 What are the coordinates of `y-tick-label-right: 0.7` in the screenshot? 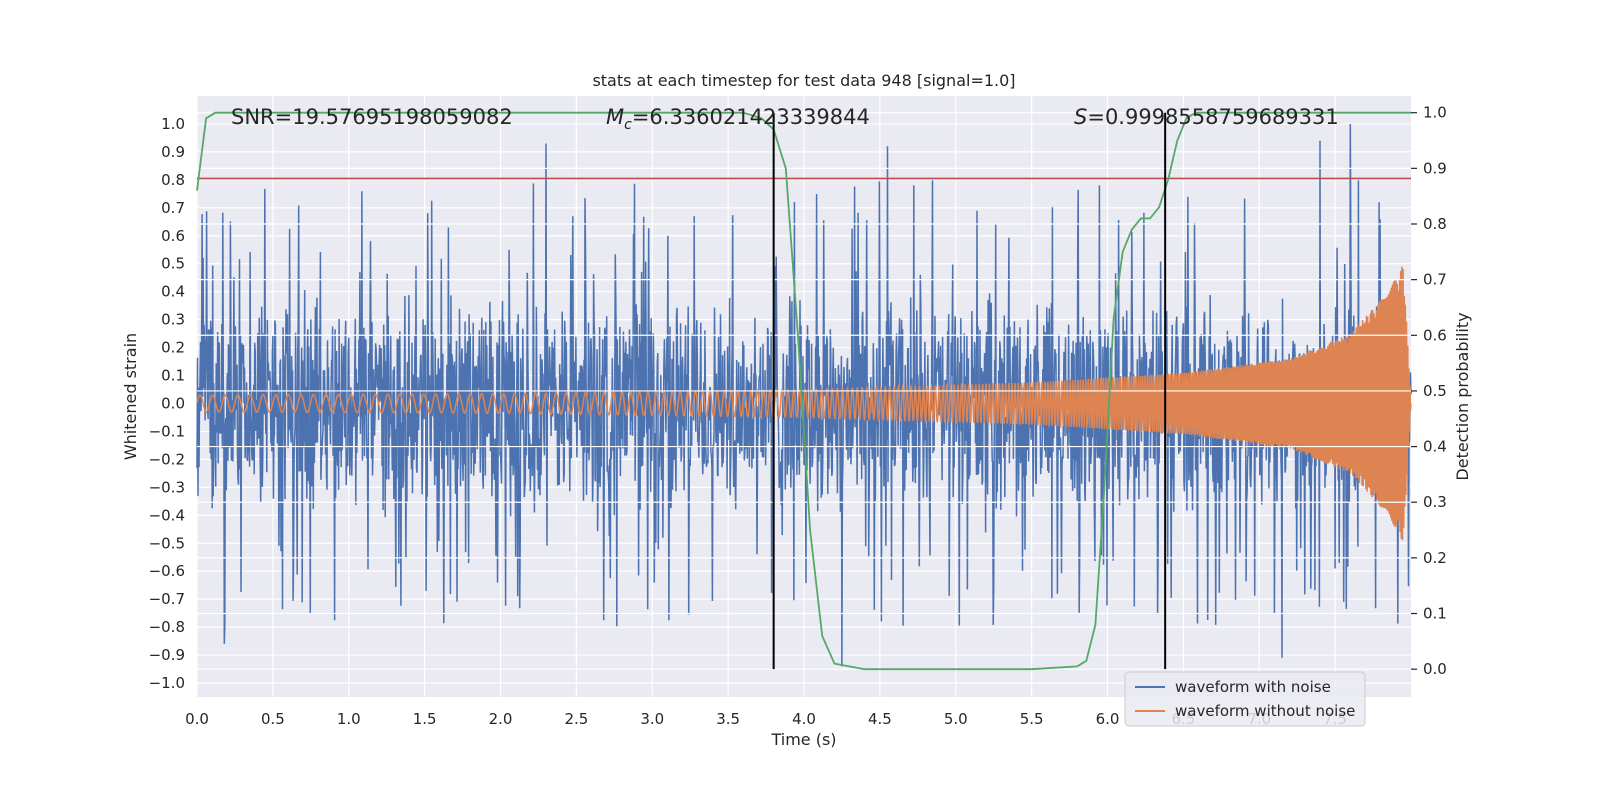 It's located at (1435, 280).